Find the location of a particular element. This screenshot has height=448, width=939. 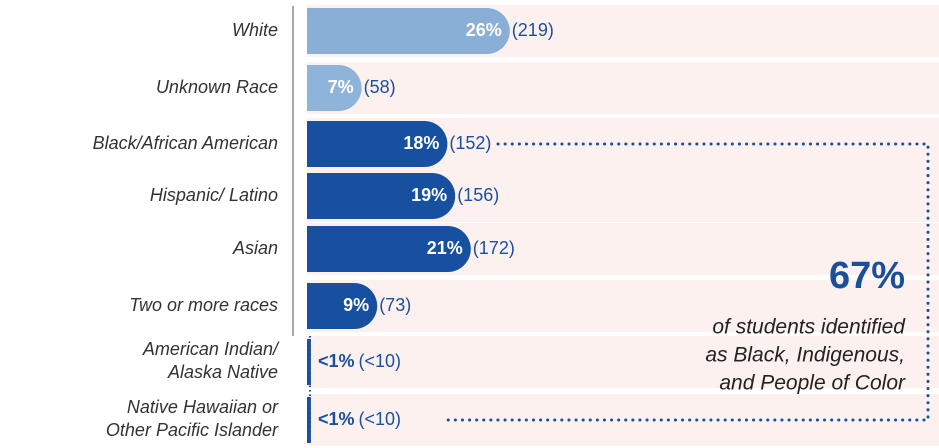

value-label: 21% is located at coordinates (445, 248).